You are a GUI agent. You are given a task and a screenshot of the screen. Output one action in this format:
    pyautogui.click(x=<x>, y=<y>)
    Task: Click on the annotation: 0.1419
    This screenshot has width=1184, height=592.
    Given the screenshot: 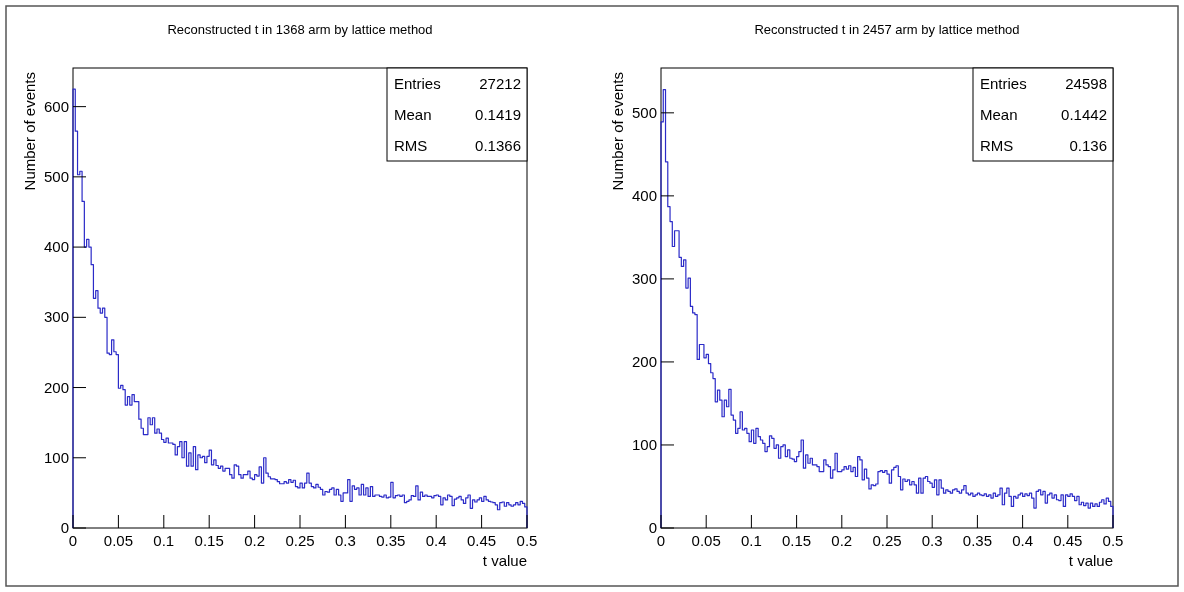 What is the action you would take?
    pyautogui.click(x=498, y=114)
    